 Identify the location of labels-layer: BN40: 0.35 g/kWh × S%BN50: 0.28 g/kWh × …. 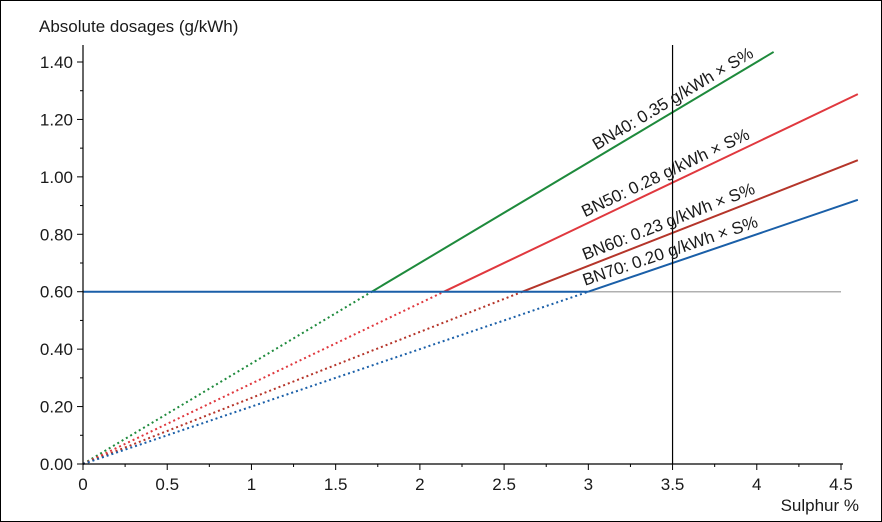
(670, 166).